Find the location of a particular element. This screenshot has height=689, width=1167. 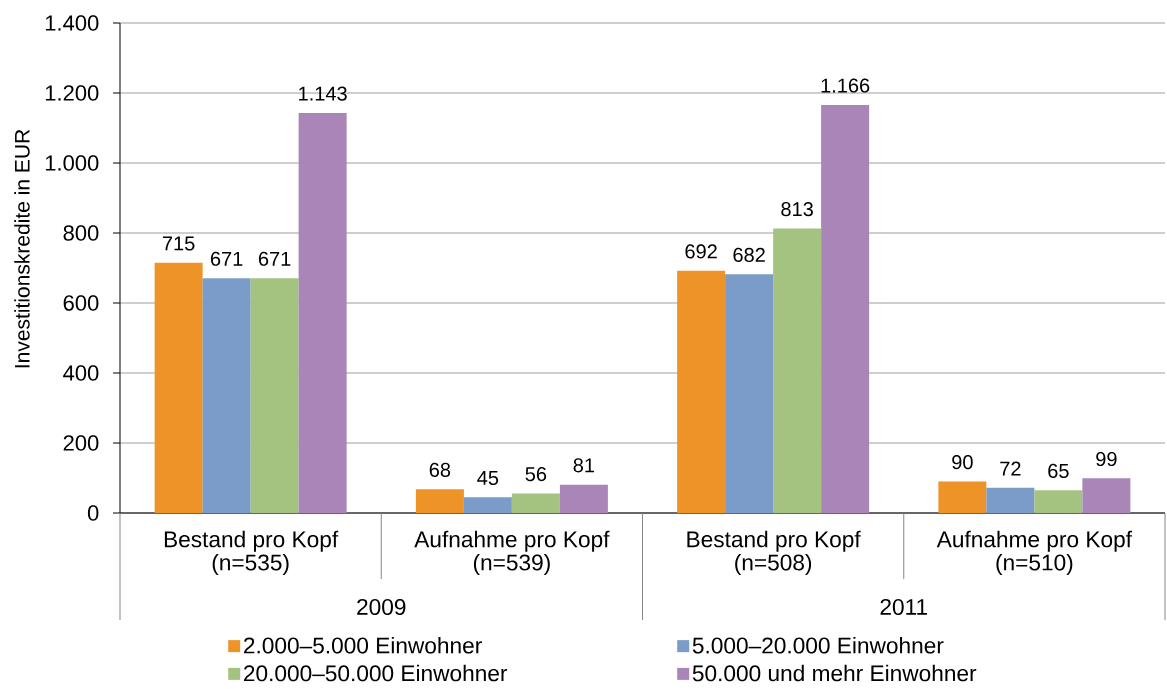

data-label: 90 is located at coordinates (962, 462).